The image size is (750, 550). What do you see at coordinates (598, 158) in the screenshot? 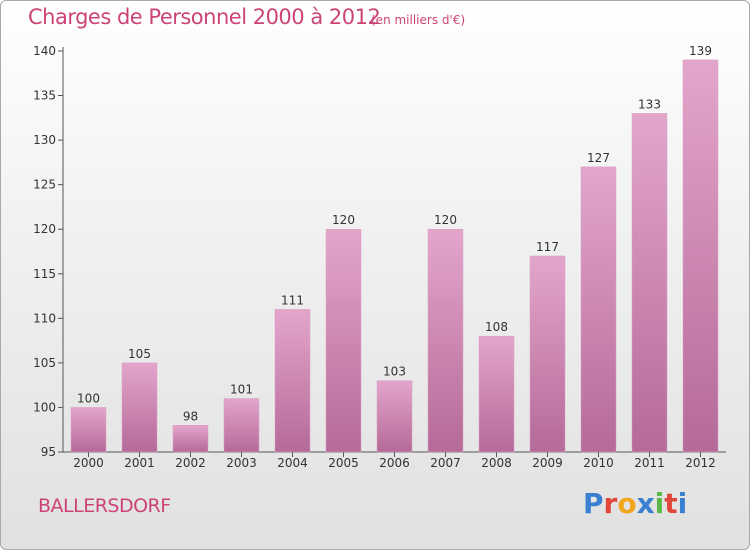
I see `data-label-2010: 127` at bounding box center [598, 158].